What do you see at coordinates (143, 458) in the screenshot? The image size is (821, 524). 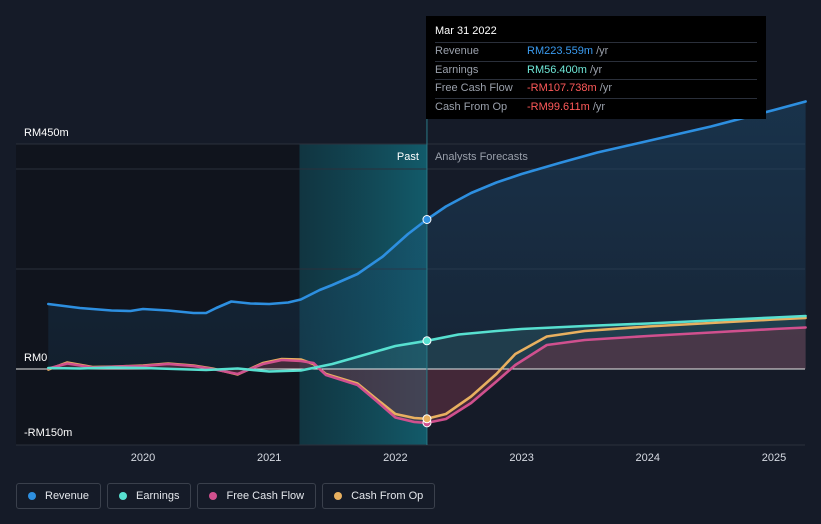 I see `x-tick-label: 2020` at bounding box center [143, 458].